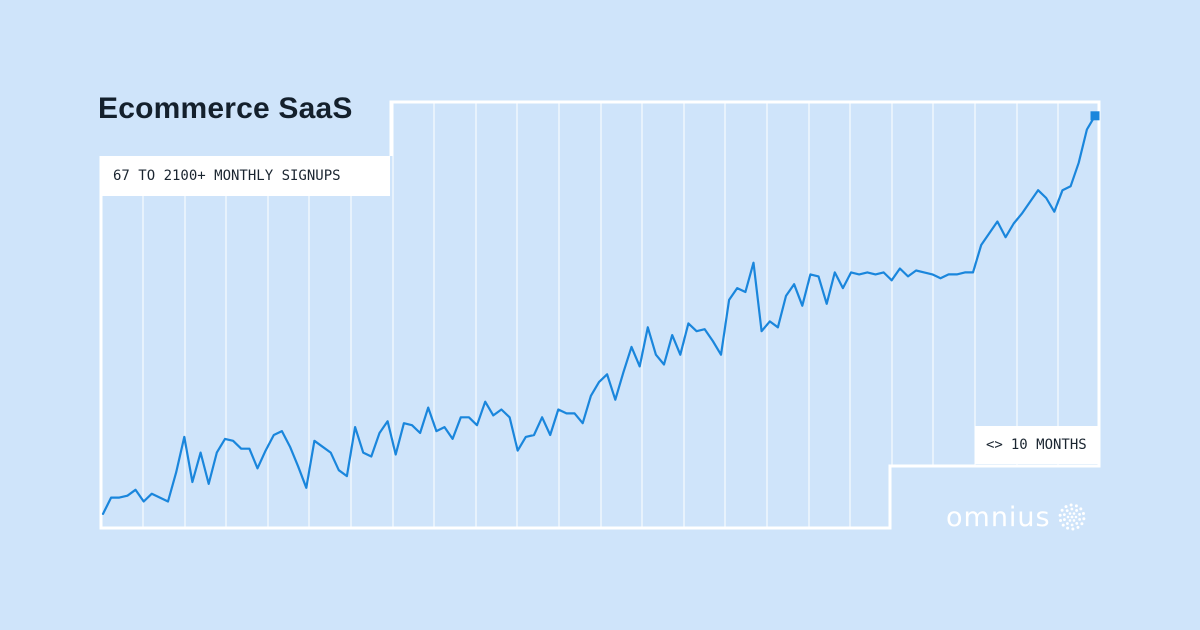 The image size is (1200, 630). I want to click on chart-title: Ecommerce SaaS, so click(225, 108).